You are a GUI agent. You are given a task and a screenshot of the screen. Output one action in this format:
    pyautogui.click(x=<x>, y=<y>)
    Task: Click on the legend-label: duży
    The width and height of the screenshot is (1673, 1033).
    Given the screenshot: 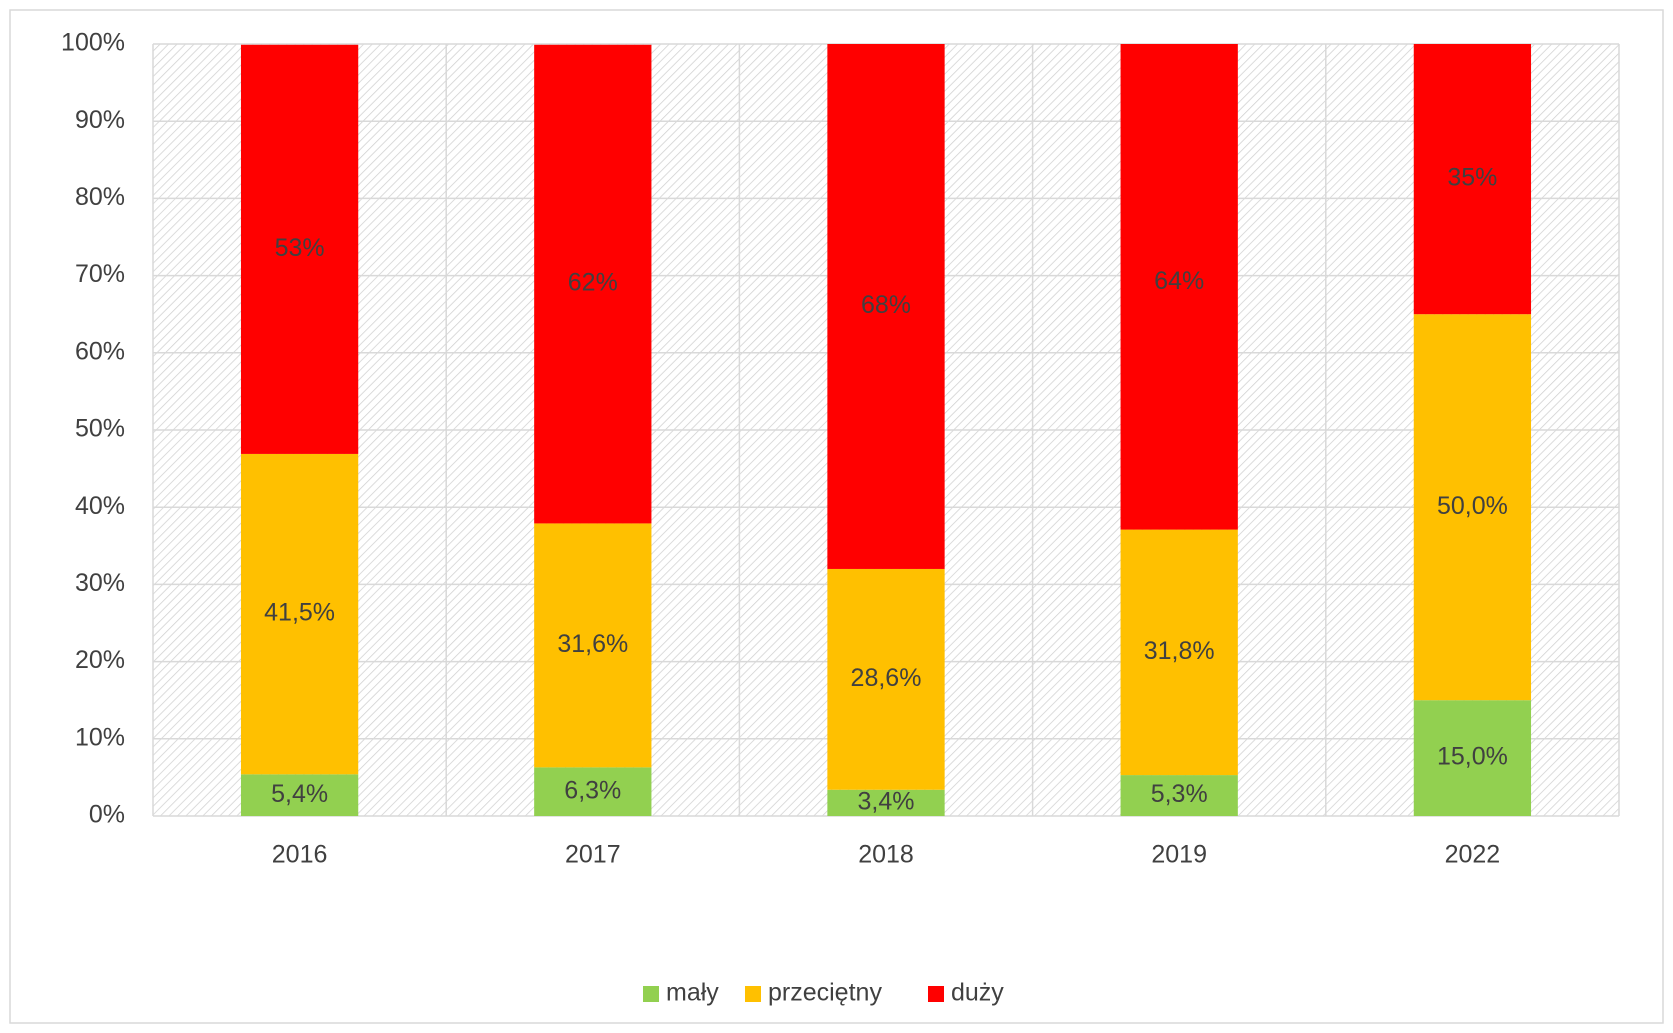 What is the action you would take?
    pyautogui.click(x=977, y=993)
    